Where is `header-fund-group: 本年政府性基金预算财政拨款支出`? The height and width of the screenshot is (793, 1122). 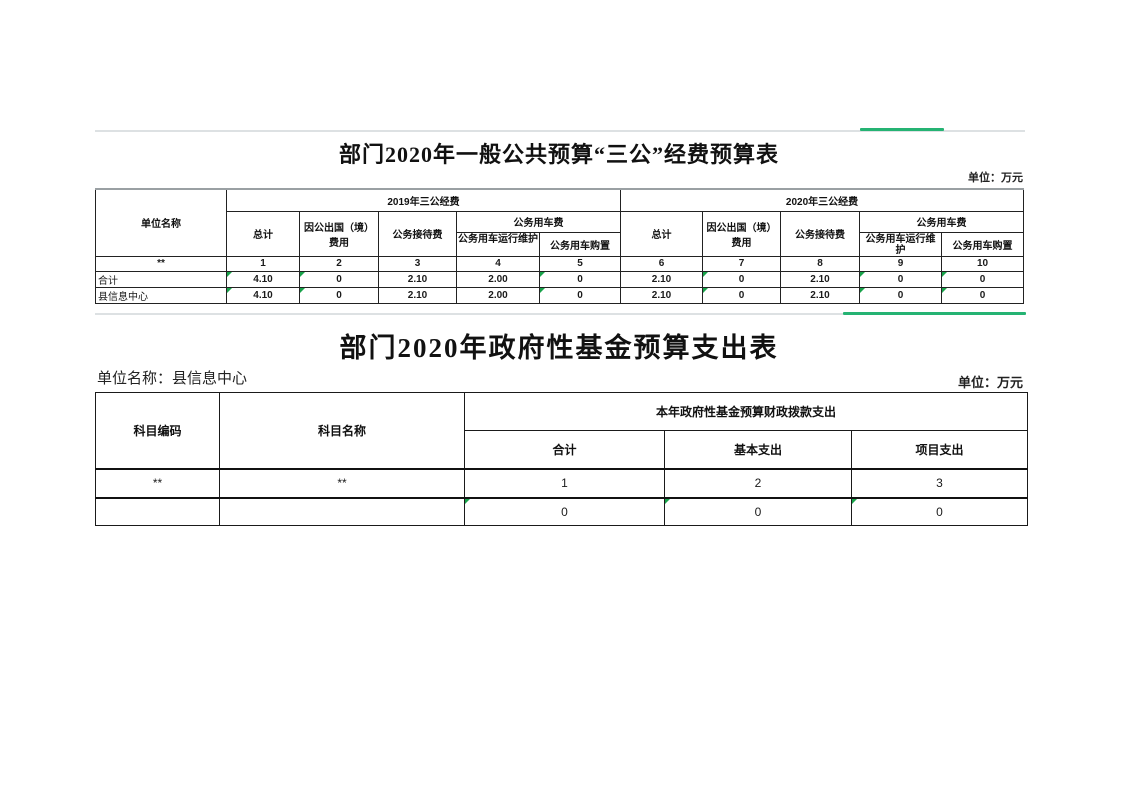 header-fund-group: 本年政府性基金预算财政拨款支出 is located at coordinates (746, 411).